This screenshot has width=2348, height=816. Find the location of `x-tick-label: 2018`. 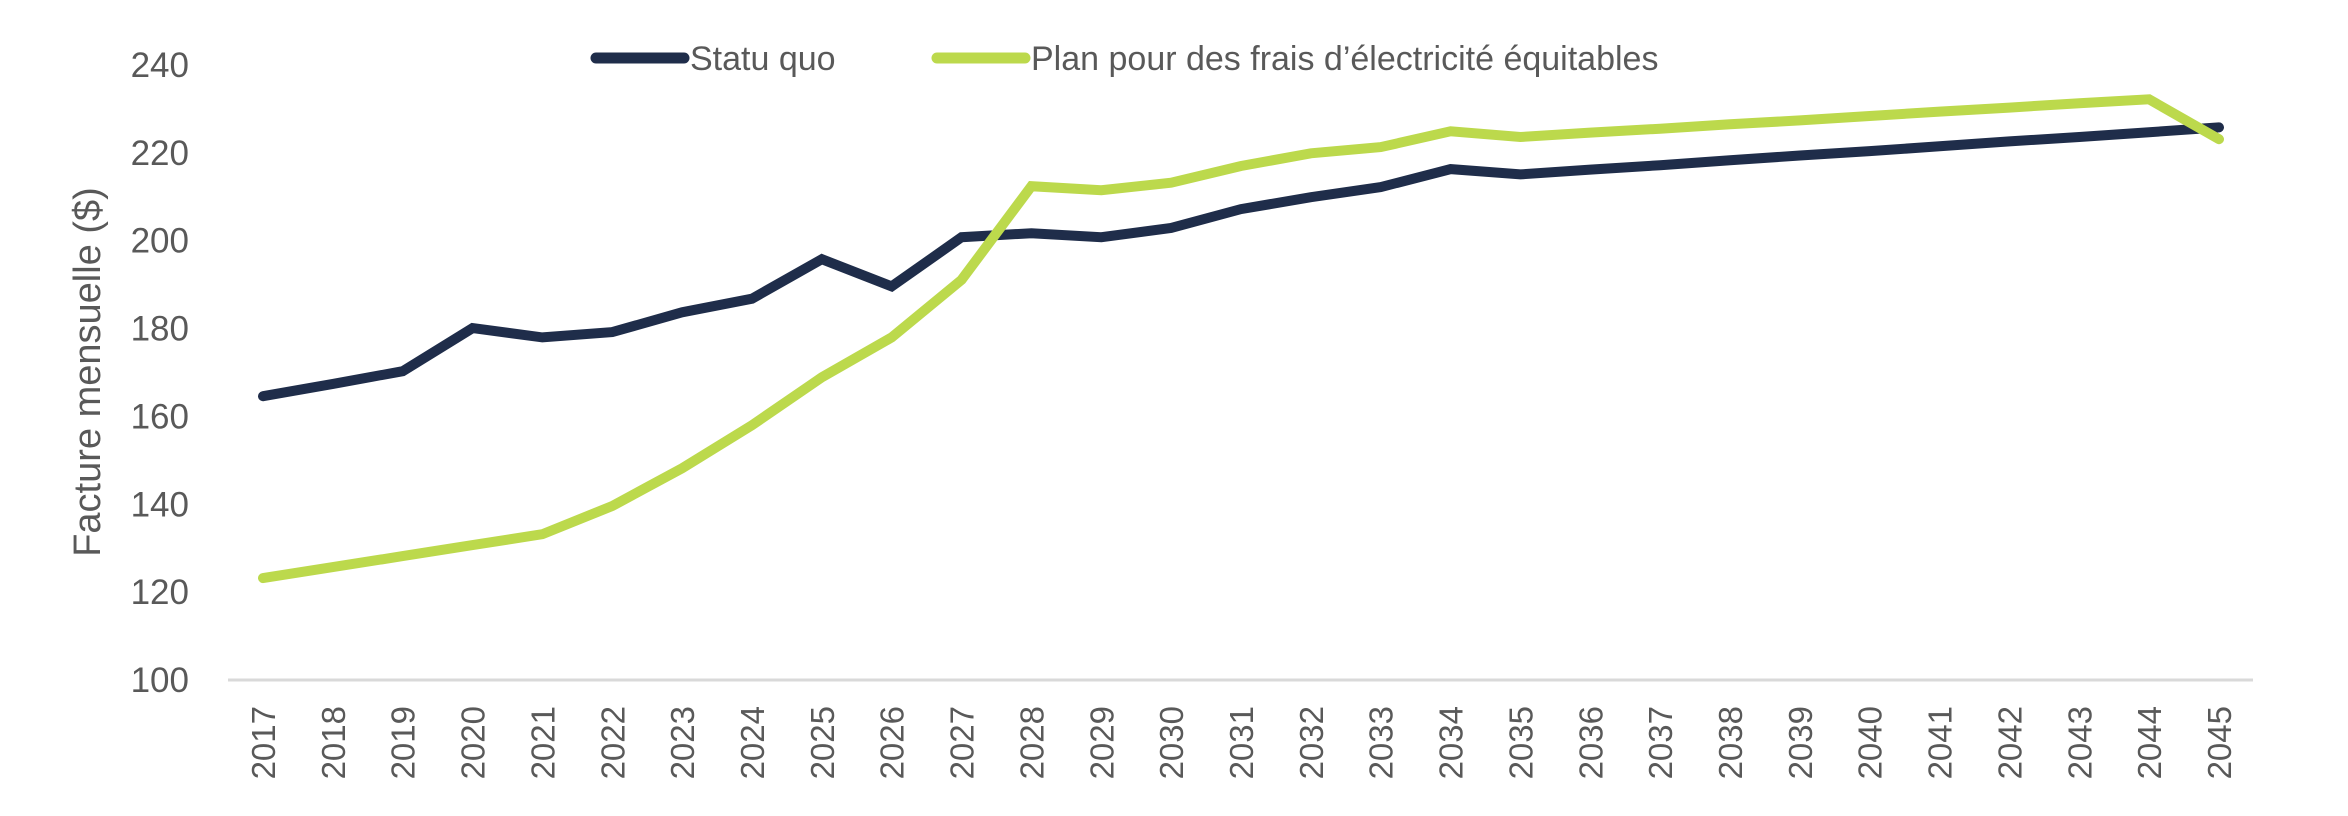

x-tick-label: 2018 is located at coordinates (333, 742).